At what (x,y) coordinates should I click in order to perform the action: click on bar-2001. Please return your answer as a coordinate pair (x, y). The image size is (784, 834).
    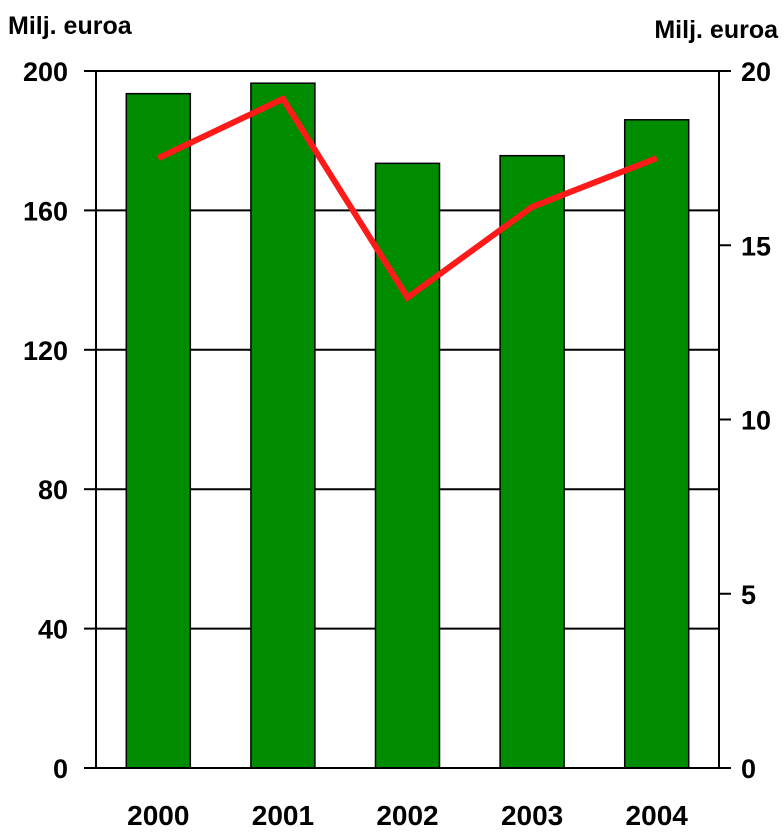
    Looking at the image, I should click on (283, 425).